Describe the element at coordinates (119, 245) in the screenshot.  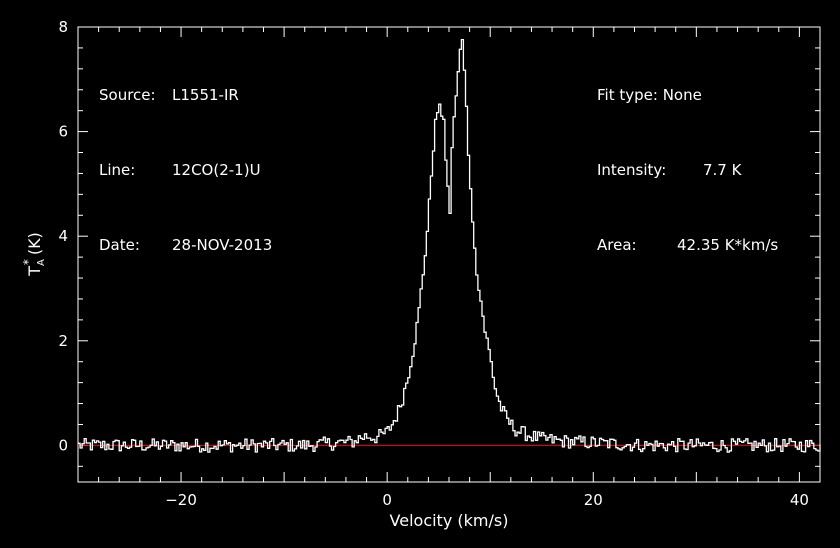
I see `date-label: Date:` at that location.